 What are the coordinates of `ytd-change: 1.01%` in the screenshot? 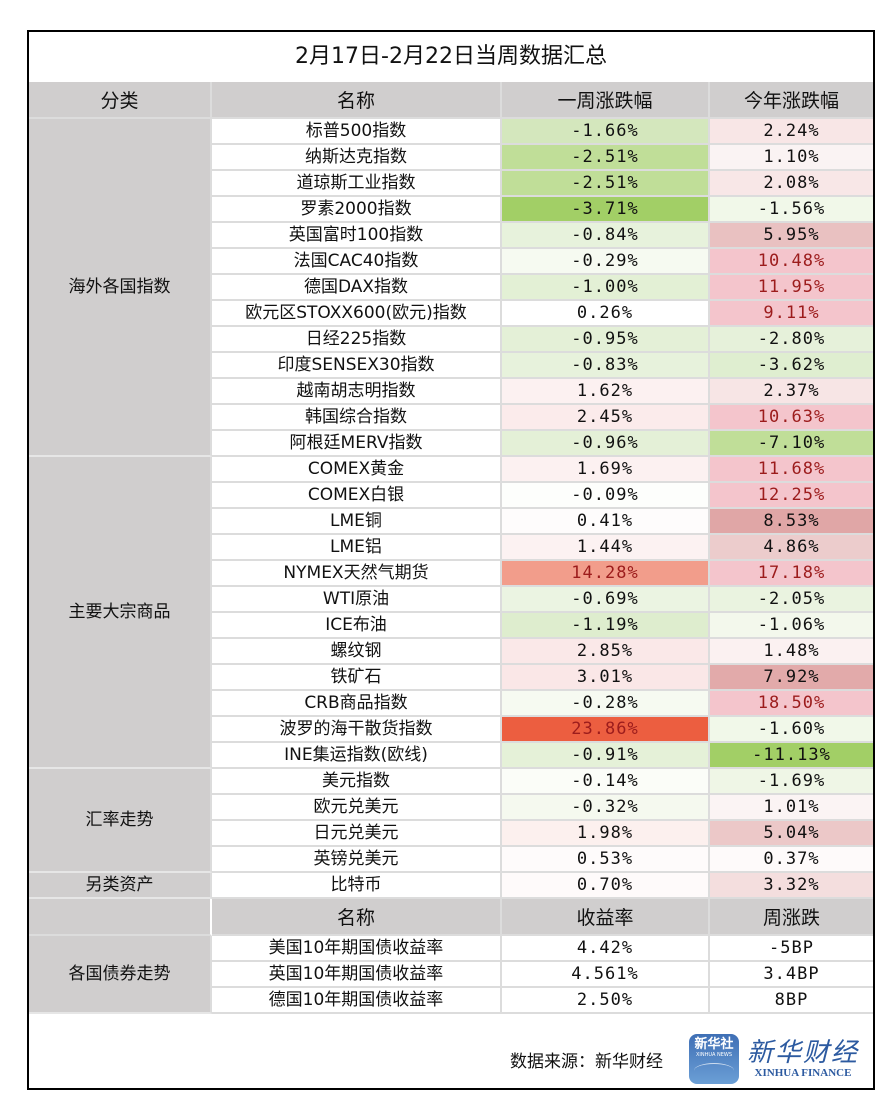 It's located at (791, 808).